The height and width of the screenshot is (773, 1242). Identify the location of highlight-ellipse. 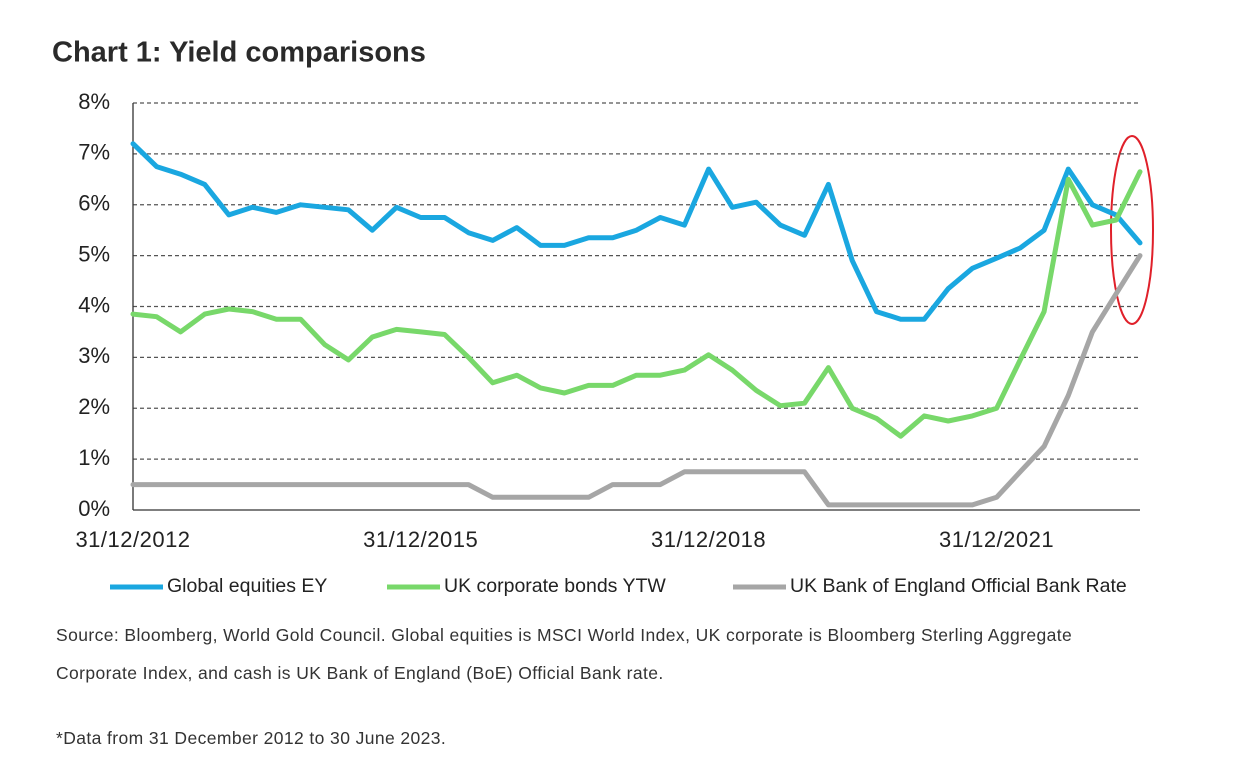
(1132, 230).